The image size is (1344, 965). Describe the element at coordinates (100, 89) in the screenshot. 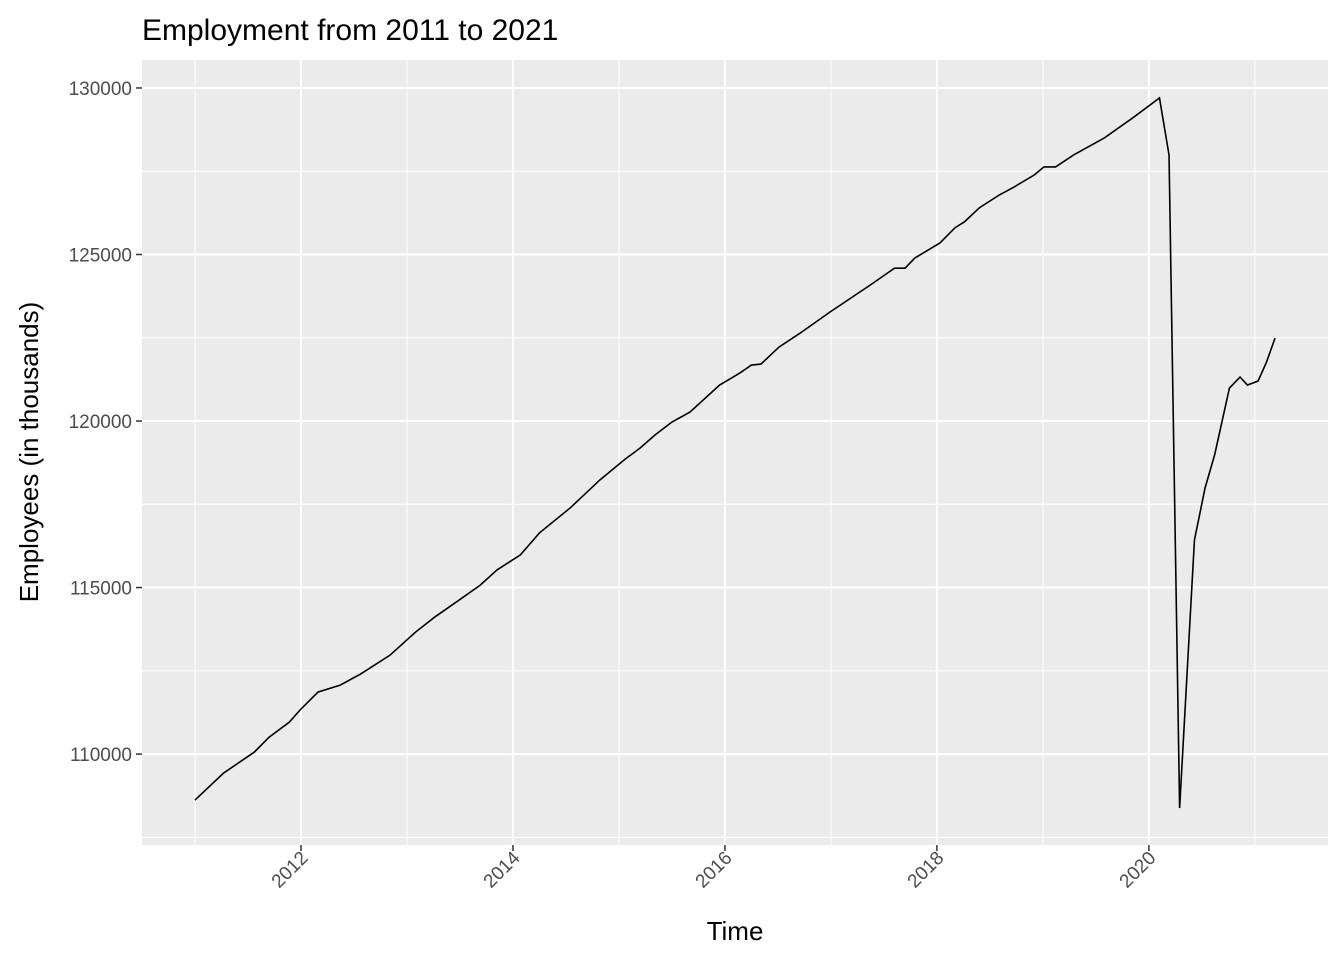

I see `y-tick-label: 130000` at that location.